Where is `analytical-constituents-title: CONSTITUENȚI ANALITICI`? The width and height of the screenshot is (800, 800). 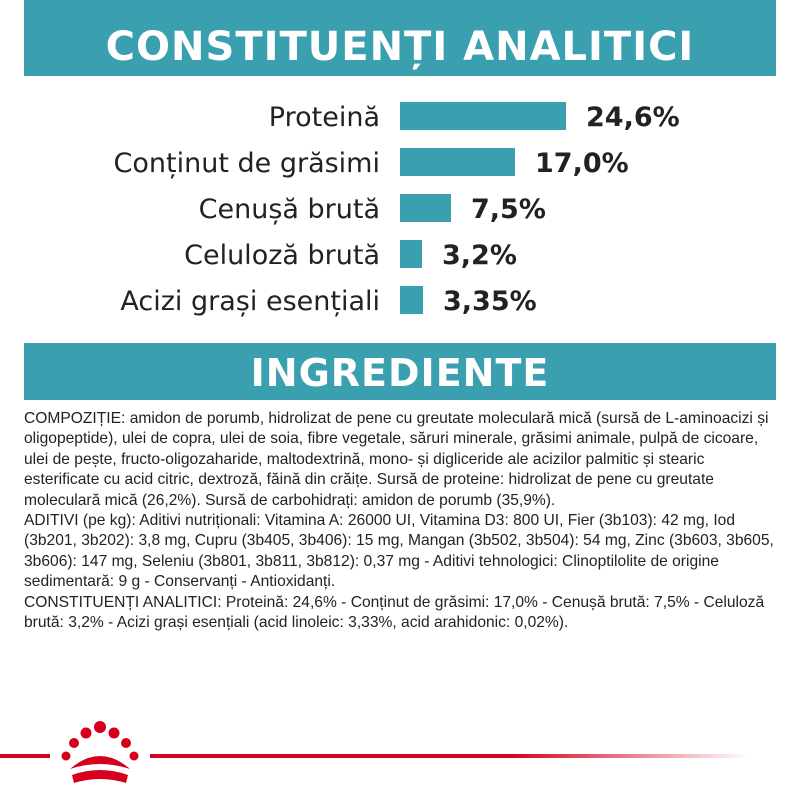
analytical-constituents-title: CONSTITUENȚI ANALITICI is located at coordinates (400, 47).